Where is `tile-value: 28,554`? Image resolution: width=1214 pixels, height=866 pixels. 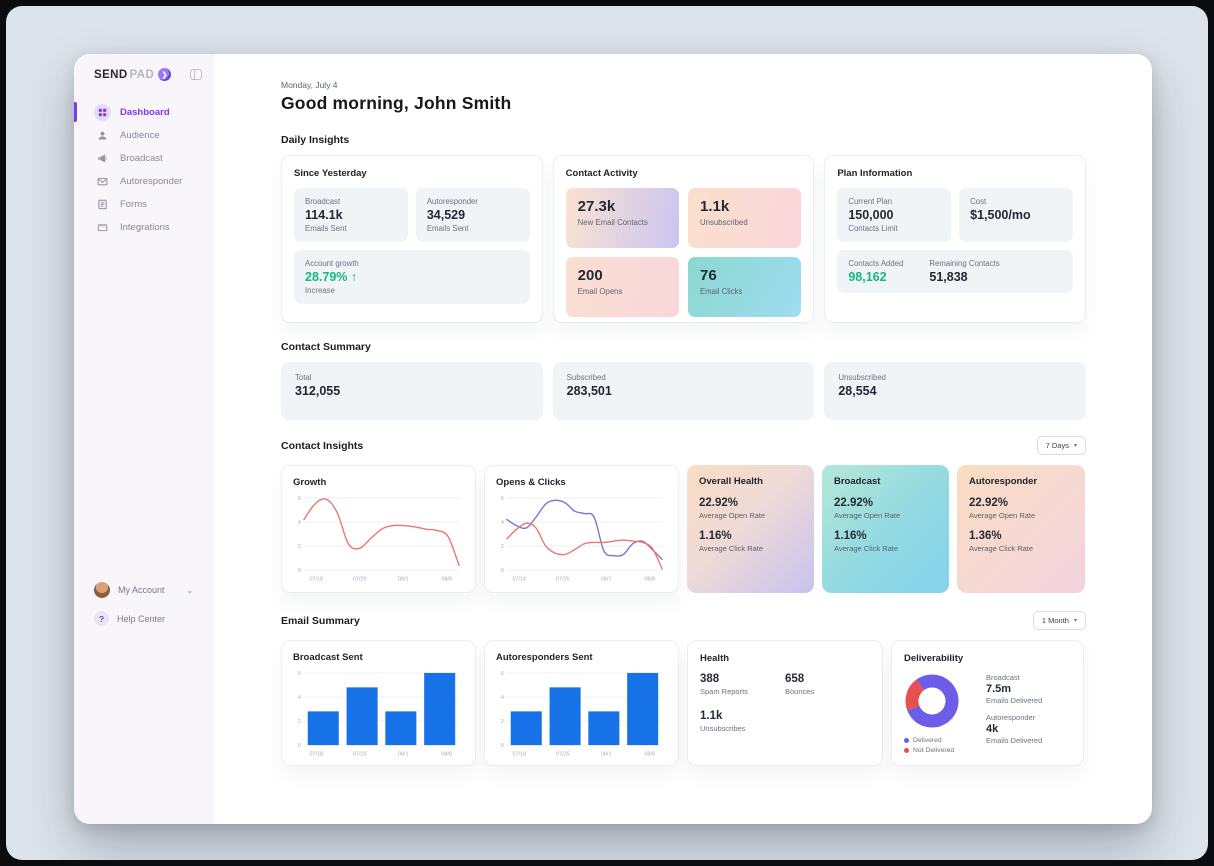
tile-value: 28,554 is located at coordinates (857, 391).